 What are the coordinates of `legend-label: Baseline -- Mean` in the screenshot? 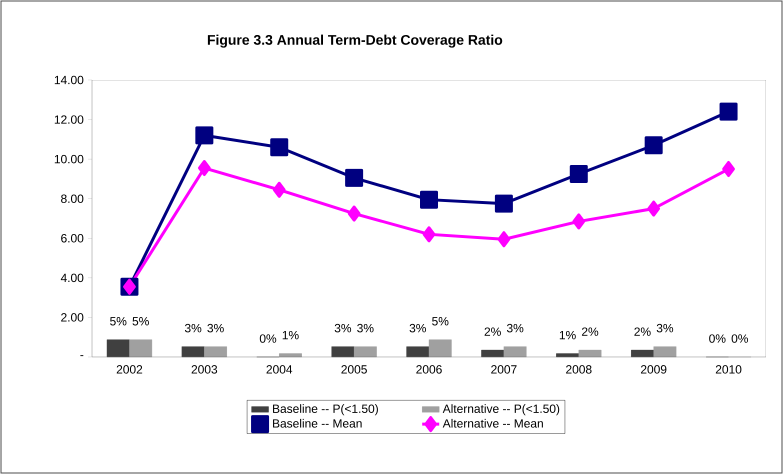 It's located at (317, 423).